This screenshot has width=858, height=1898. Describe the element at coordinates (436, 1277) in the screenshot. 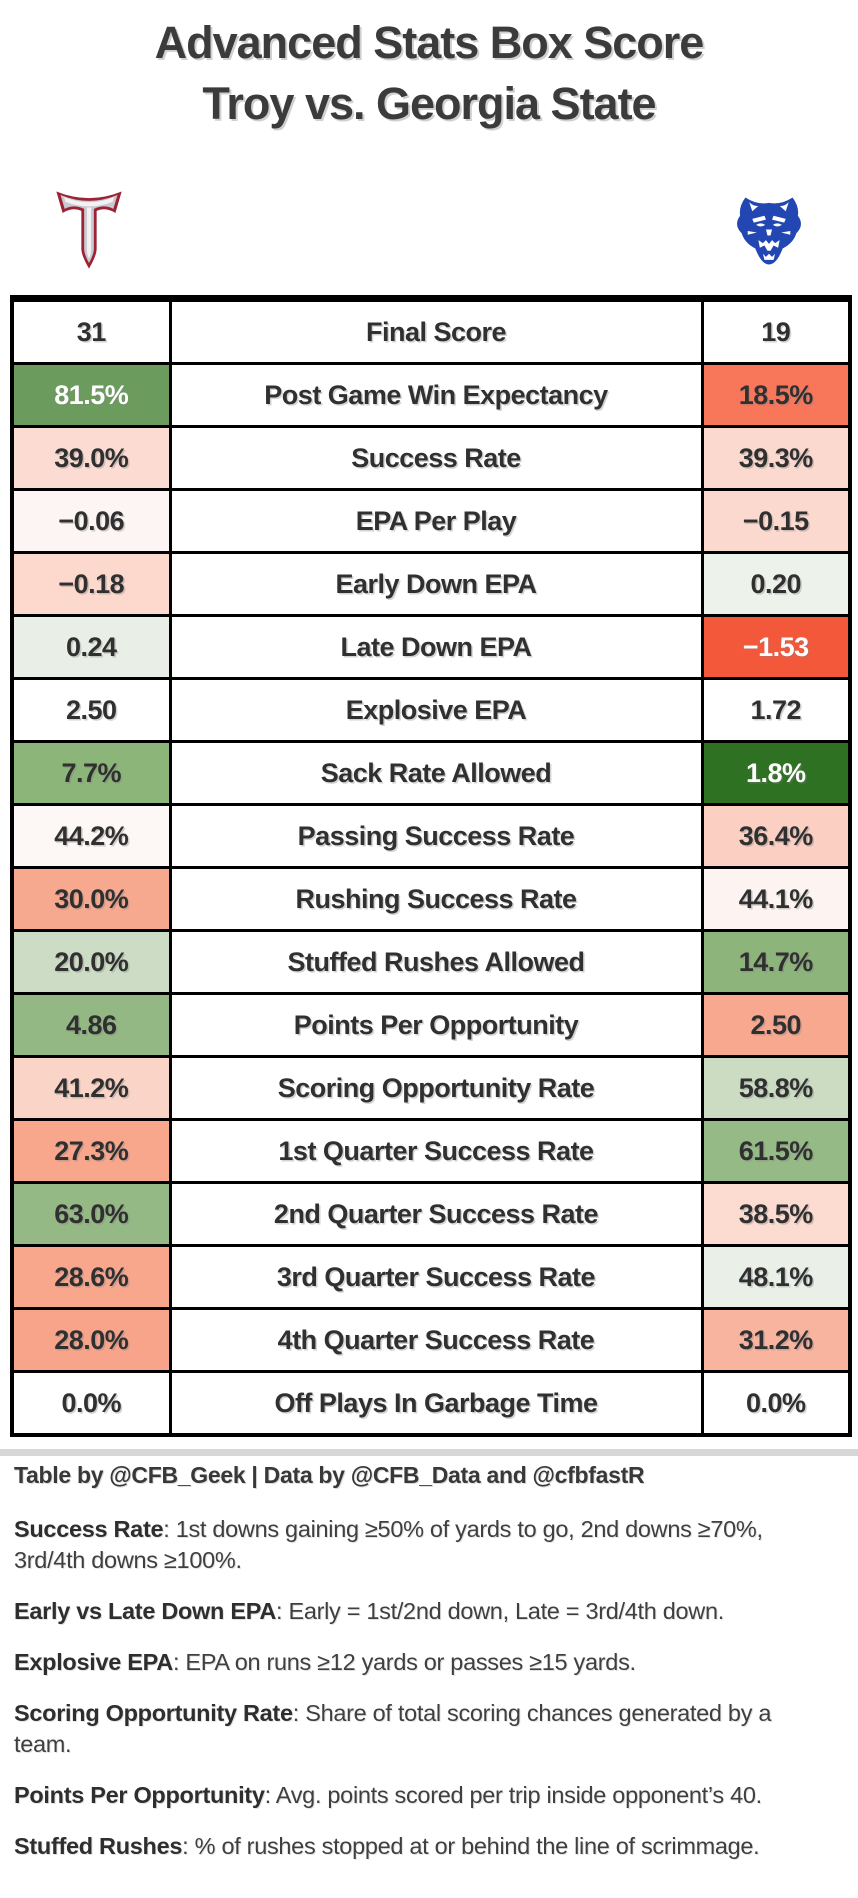

I see `stat-label: 3rd Quarter Success Rate` at that location.